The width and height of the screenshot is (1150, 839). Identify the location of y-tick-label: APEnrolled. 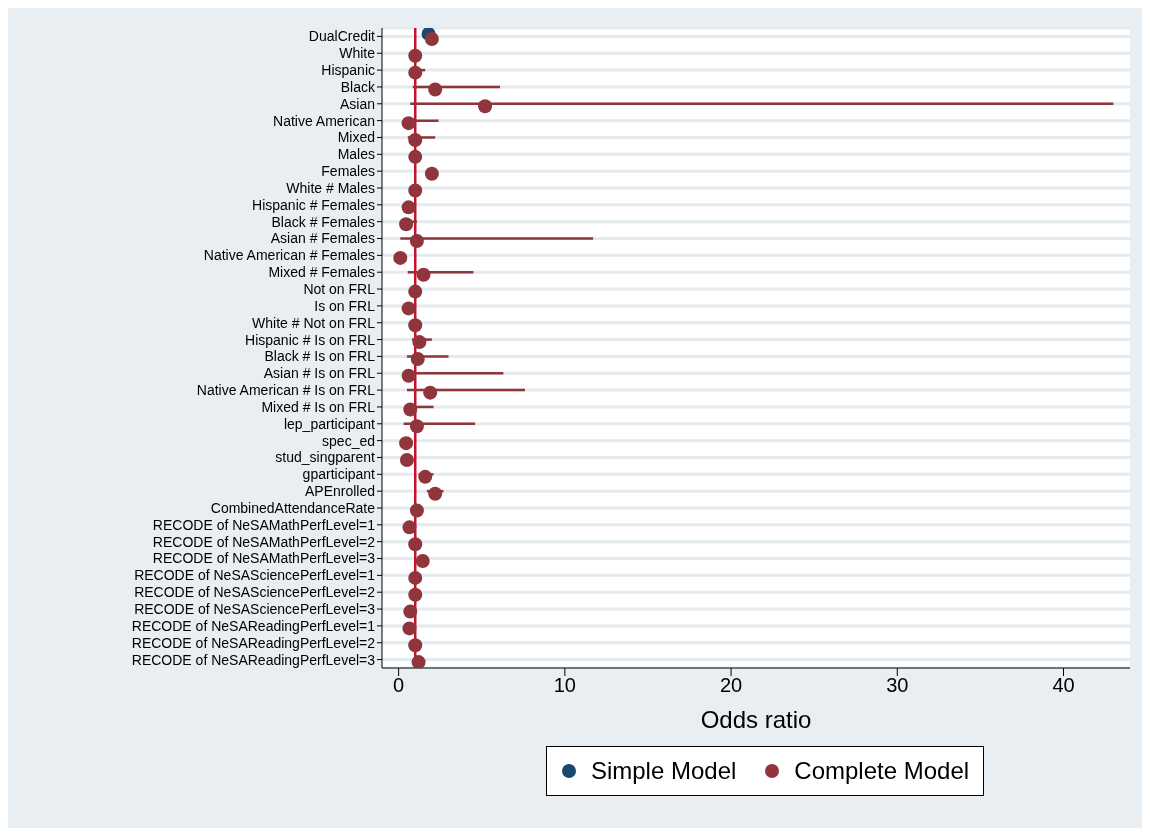
(339, 491).